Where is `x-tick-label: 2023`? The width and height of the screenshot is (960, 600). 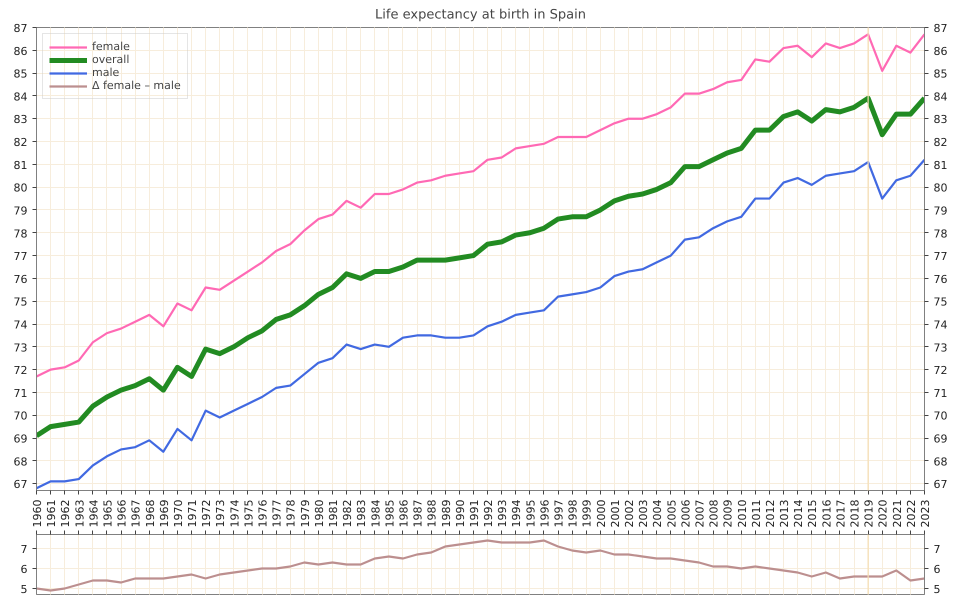 x-tick-label: 2023 is located at coordinates (925, 513).